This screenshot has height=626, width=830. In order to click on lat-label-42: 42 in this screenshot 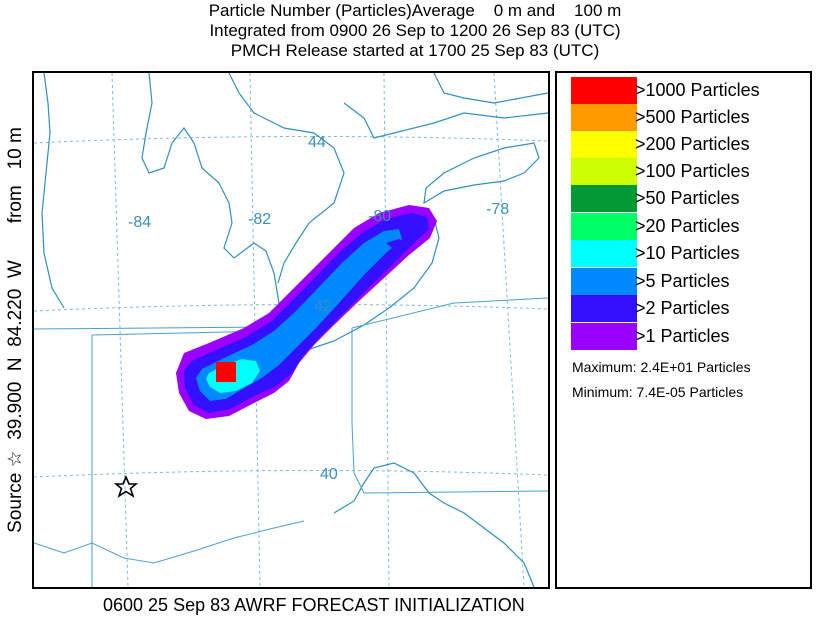, I will do `click(323, 306)`.